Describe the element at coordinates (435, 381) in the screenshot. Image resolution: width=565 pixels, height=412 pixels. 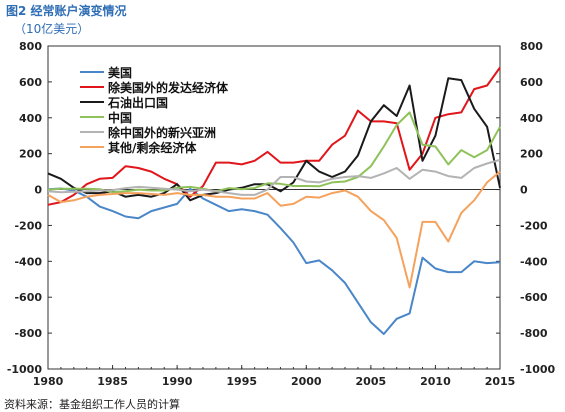
I see `x-tick-label: 2010` at that location.